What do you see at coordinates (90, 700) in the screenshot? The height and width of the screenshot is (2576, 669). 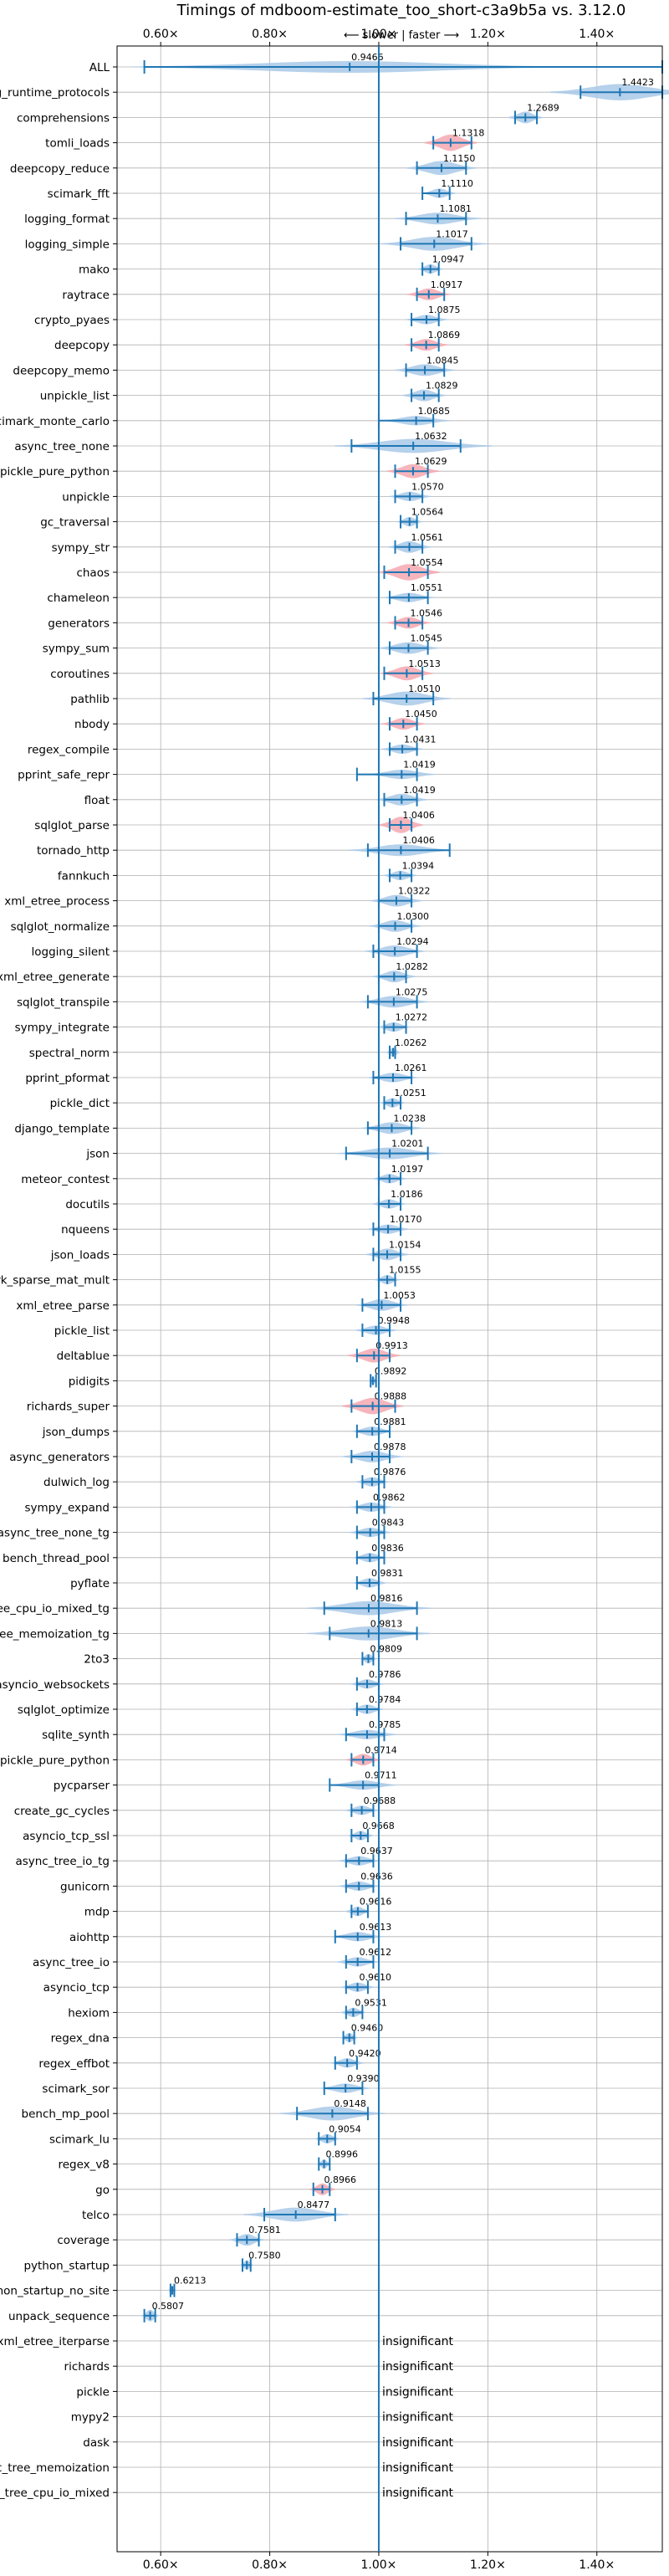 I see `benchmark-label: pathlib` at bounding box center [90, 700].